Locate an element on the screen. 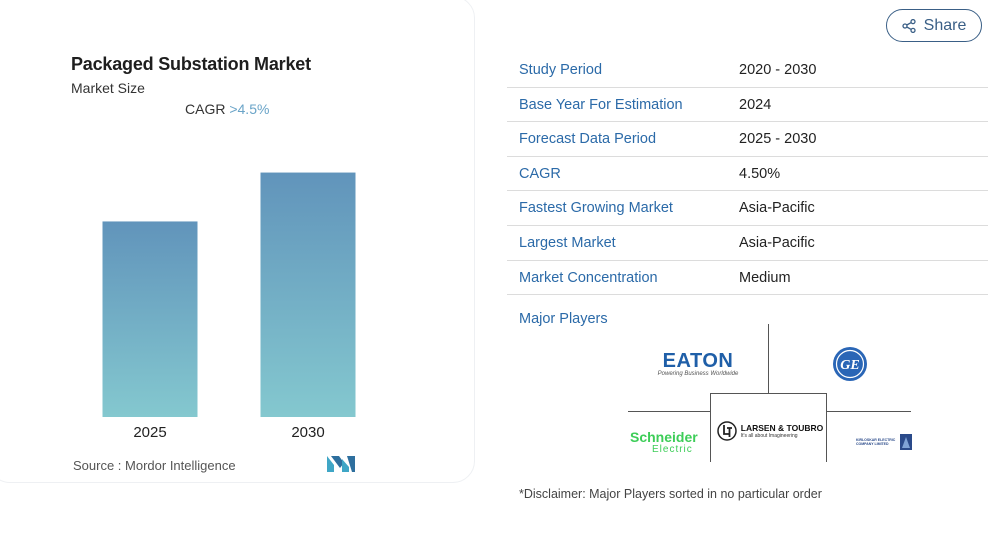 The width and height of the screenshot is (988, 535). cagr-value: >4.5% is located at coordinates (249, 109).